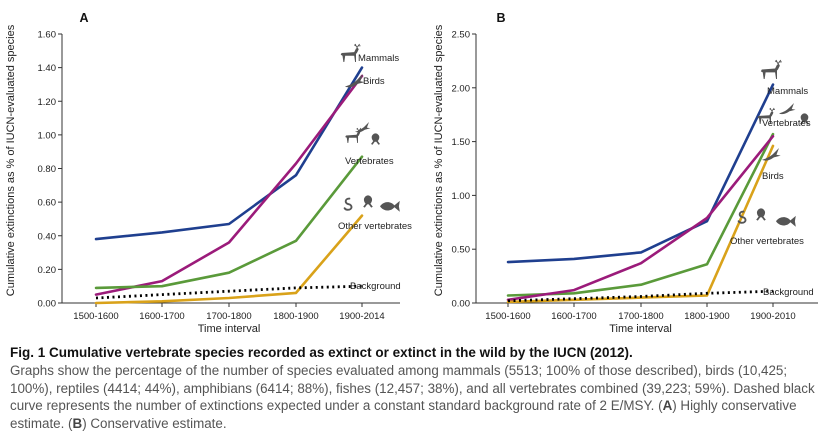  What do you see at coordinates (77, 423) in the screenshot?
I see `caption-label-b: B` at bounding box center [77, 423].